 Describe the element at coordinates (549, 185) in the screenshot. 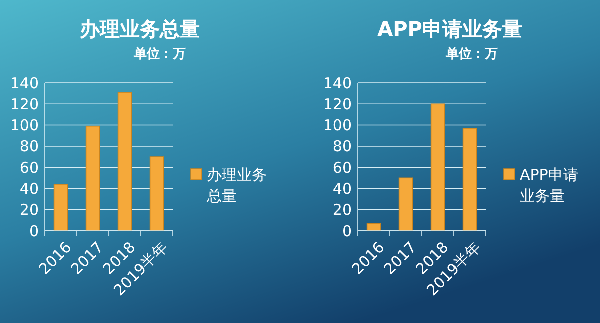

I see `legend-label: APP申请业务量` at that location.